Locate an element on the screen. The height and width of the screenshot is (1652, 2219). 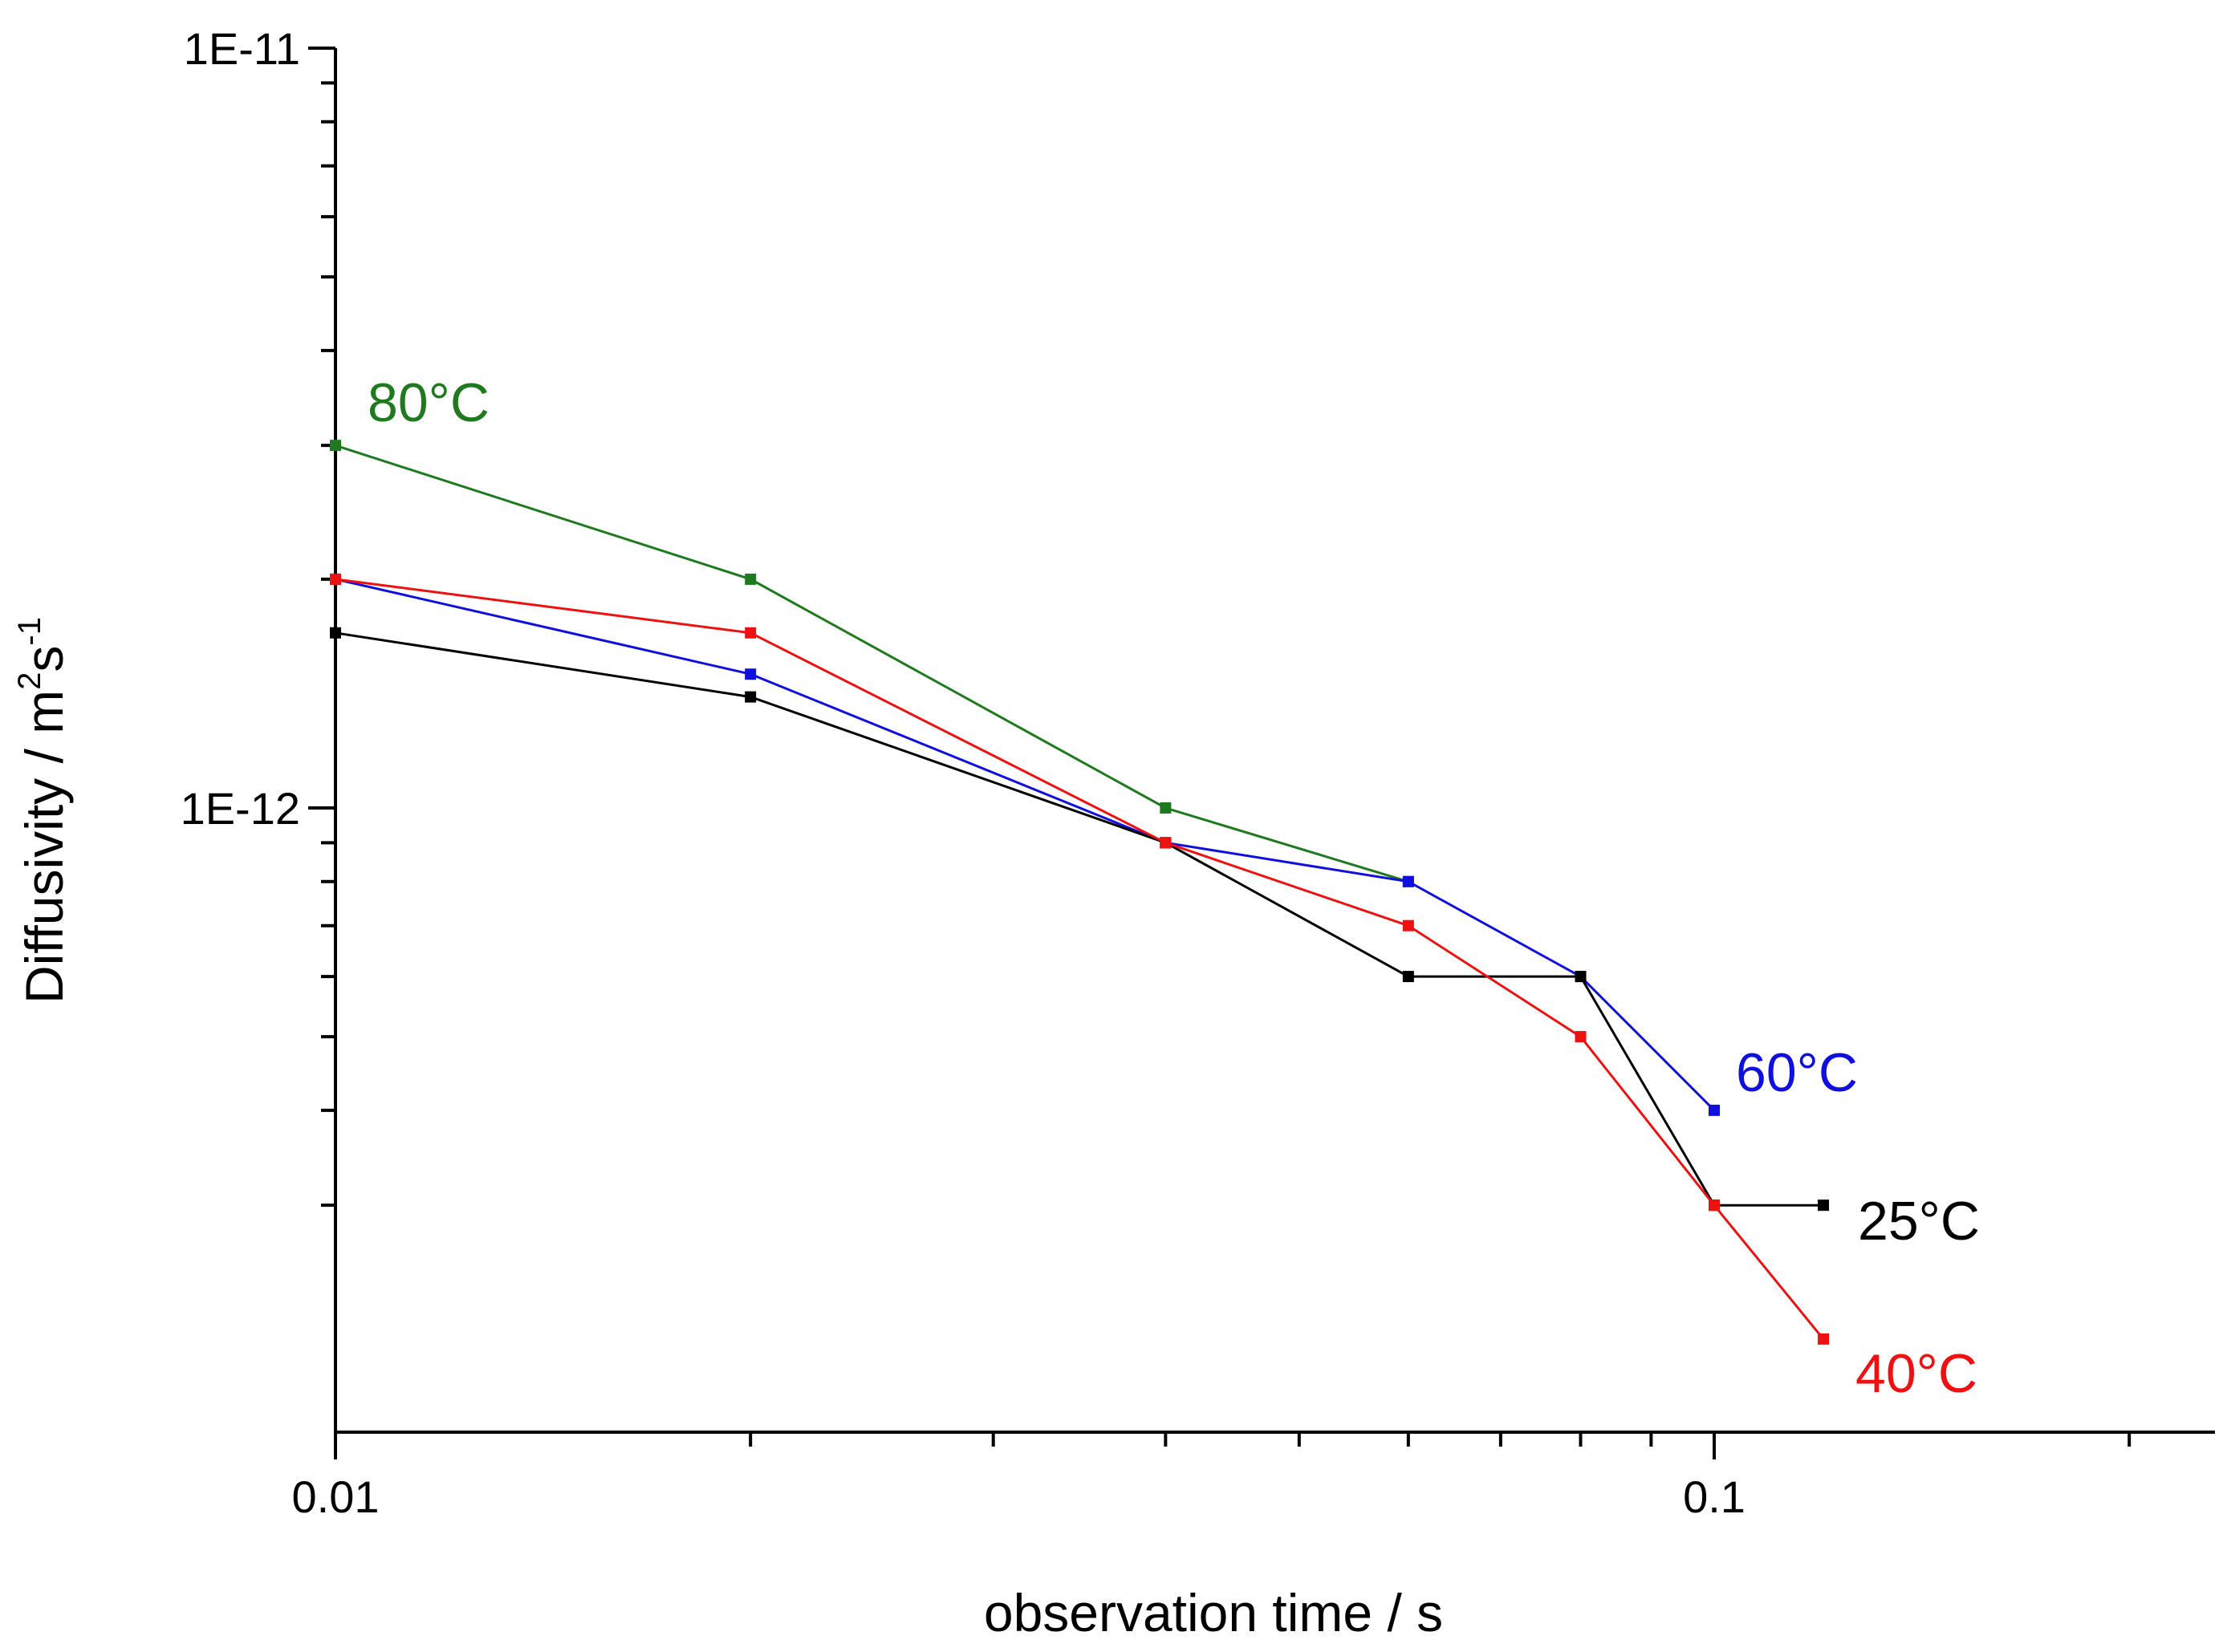
y-axis-title: Diffusivity / m2s-1 is located at coordinates (43, 810).